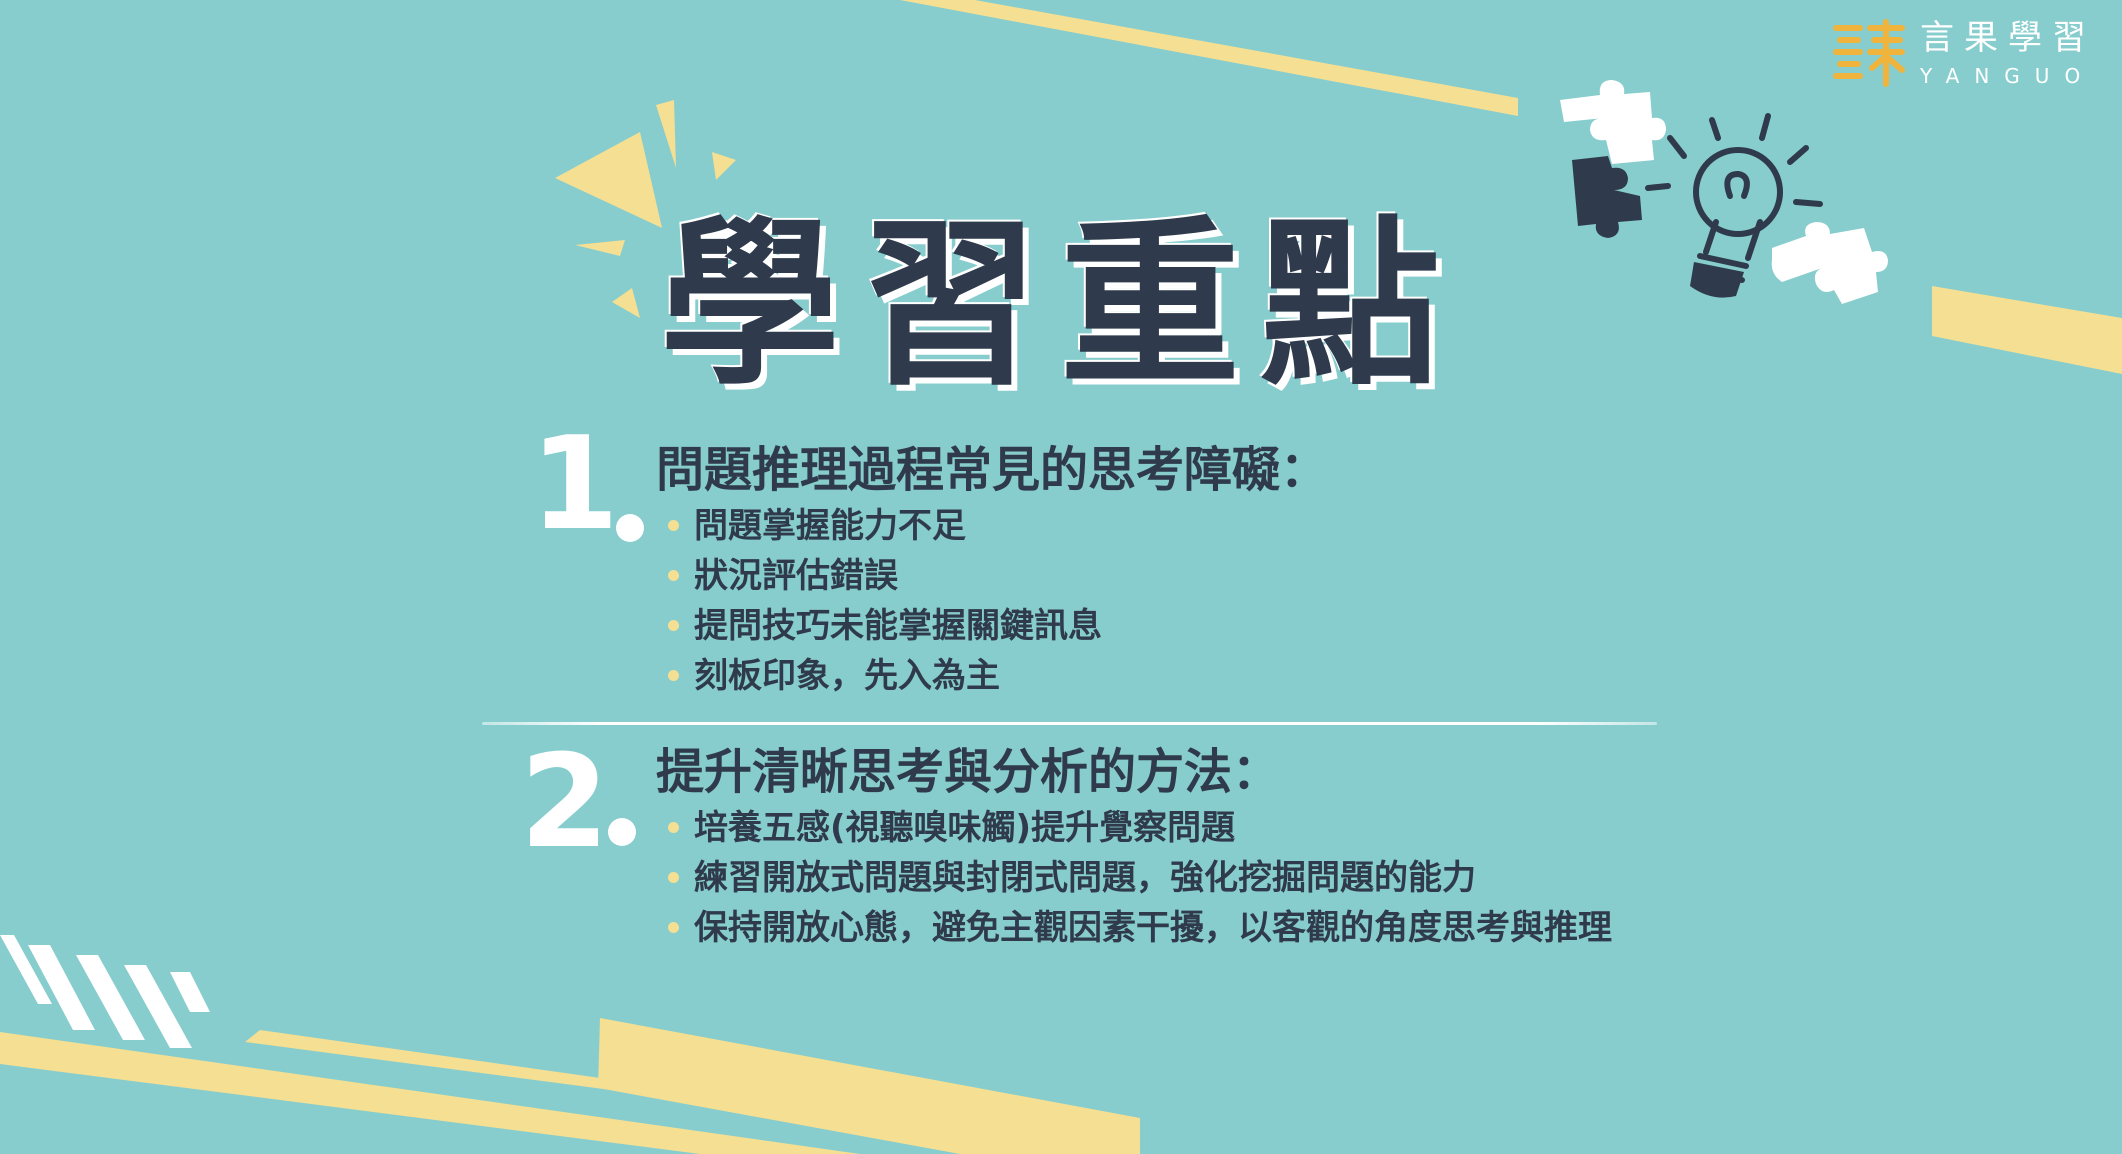  I want to click on burst-rays-icon, so click(645, 209).